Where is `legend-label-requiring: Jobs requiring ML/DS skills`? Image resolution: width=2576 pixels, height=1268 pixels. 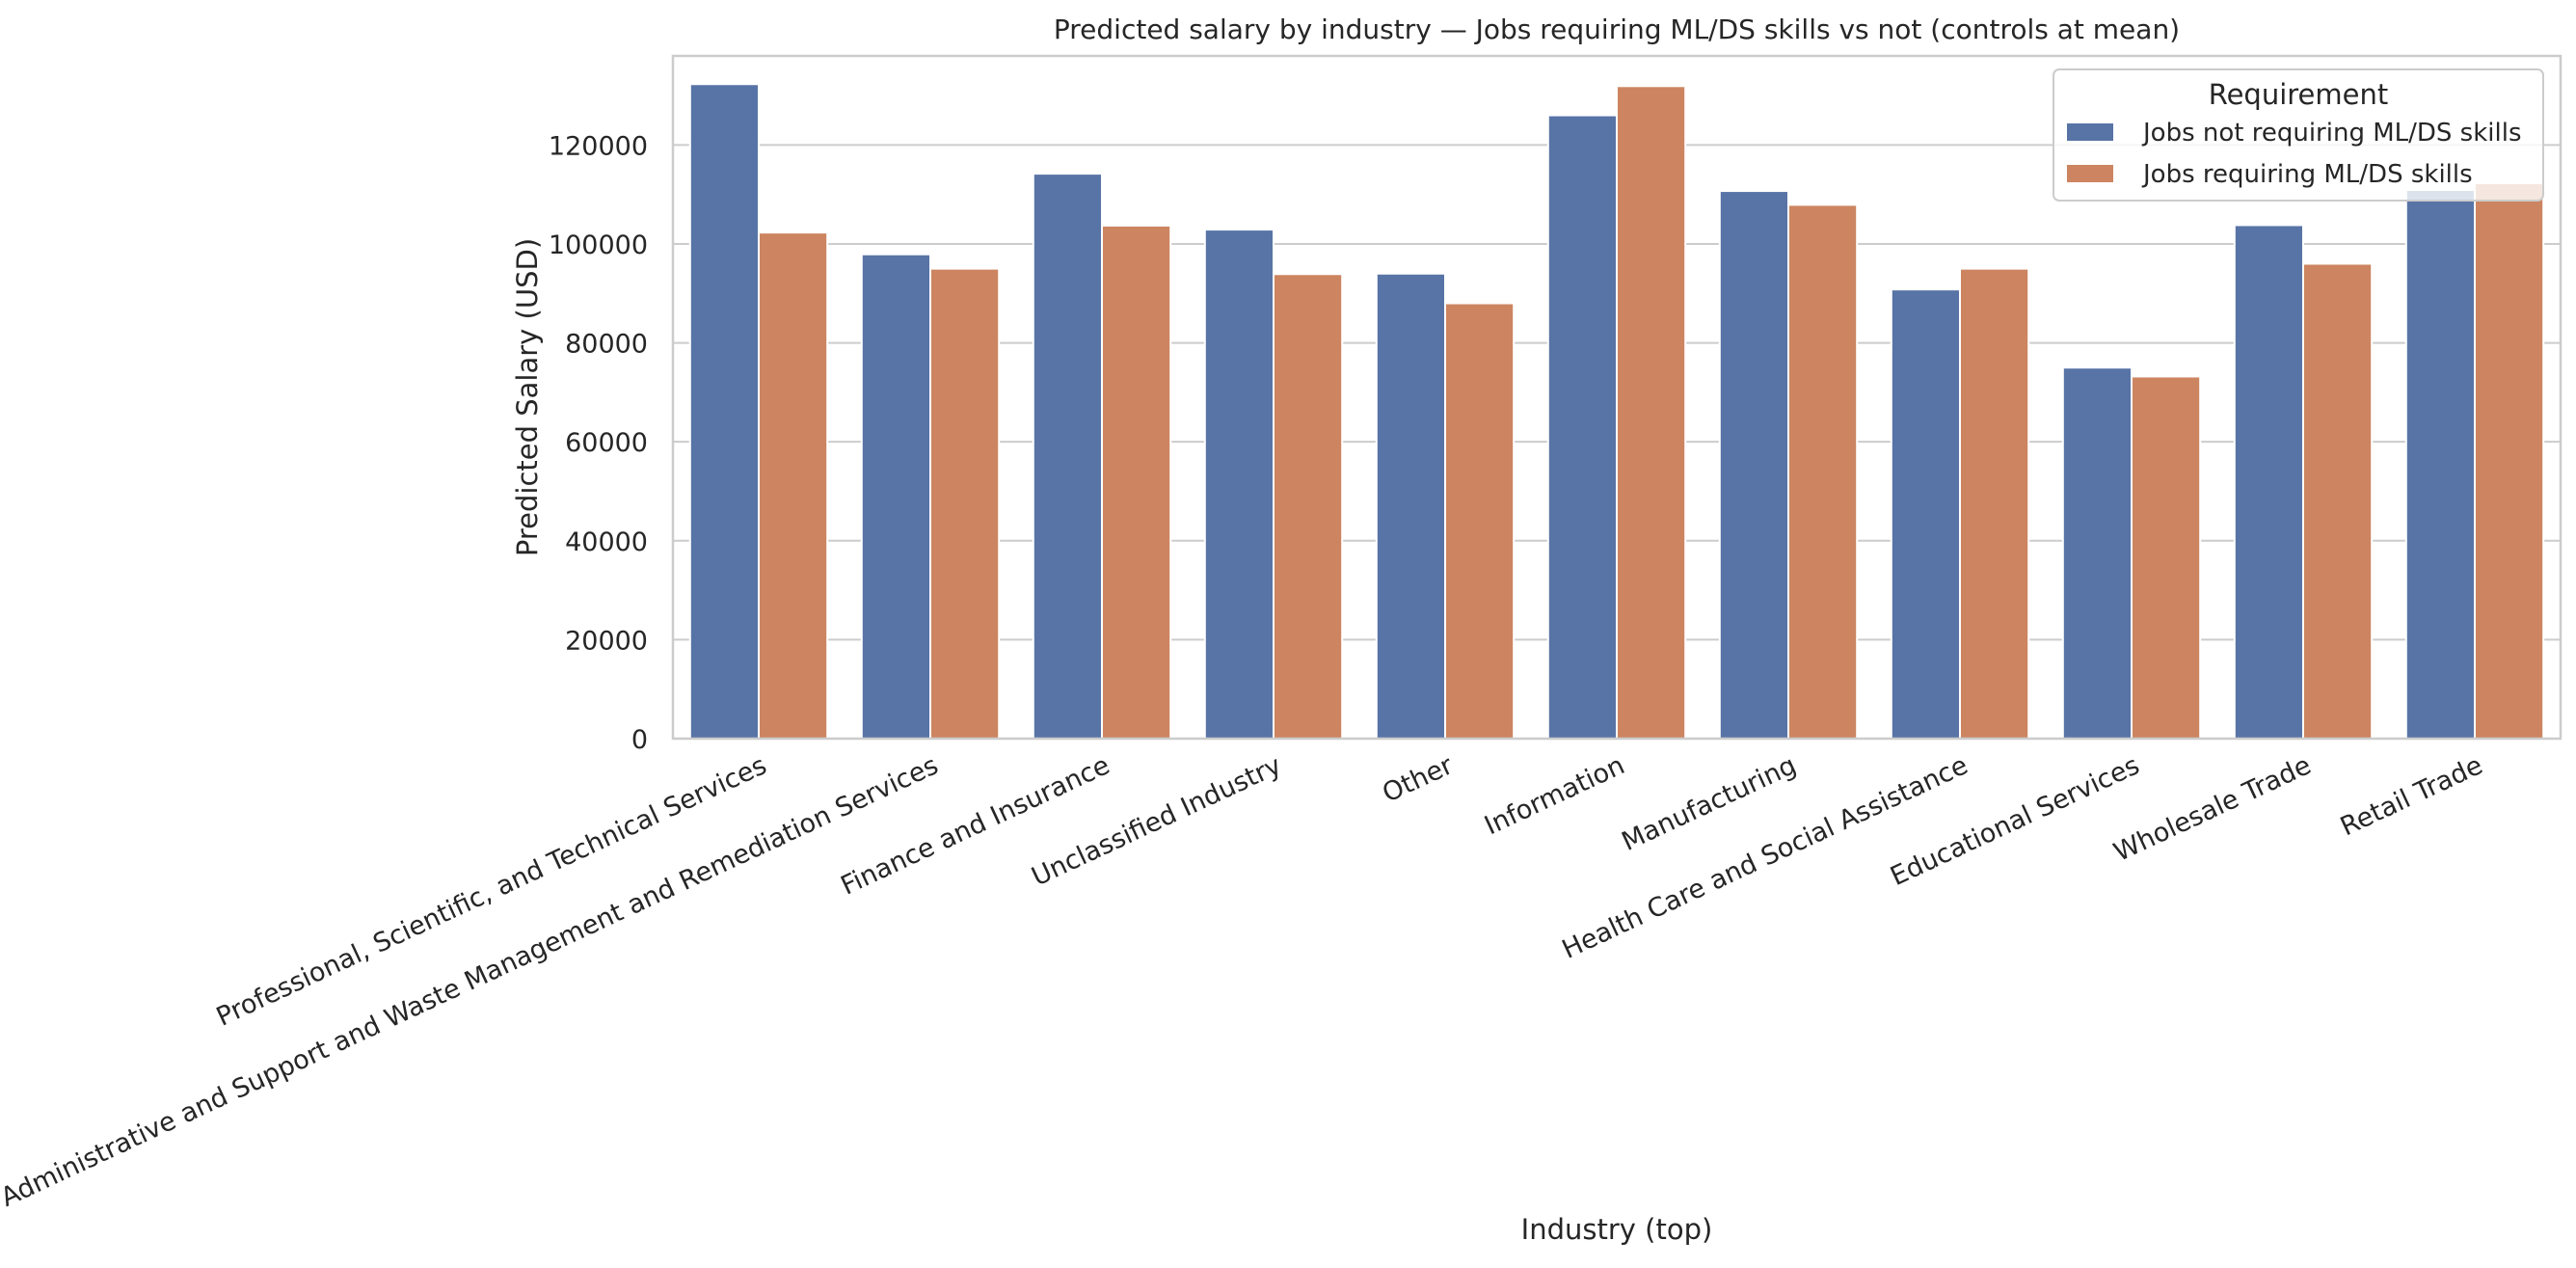
legend-label-requiring: Jobs requiring ML/DS skills is located at coordinates (2307, 174).